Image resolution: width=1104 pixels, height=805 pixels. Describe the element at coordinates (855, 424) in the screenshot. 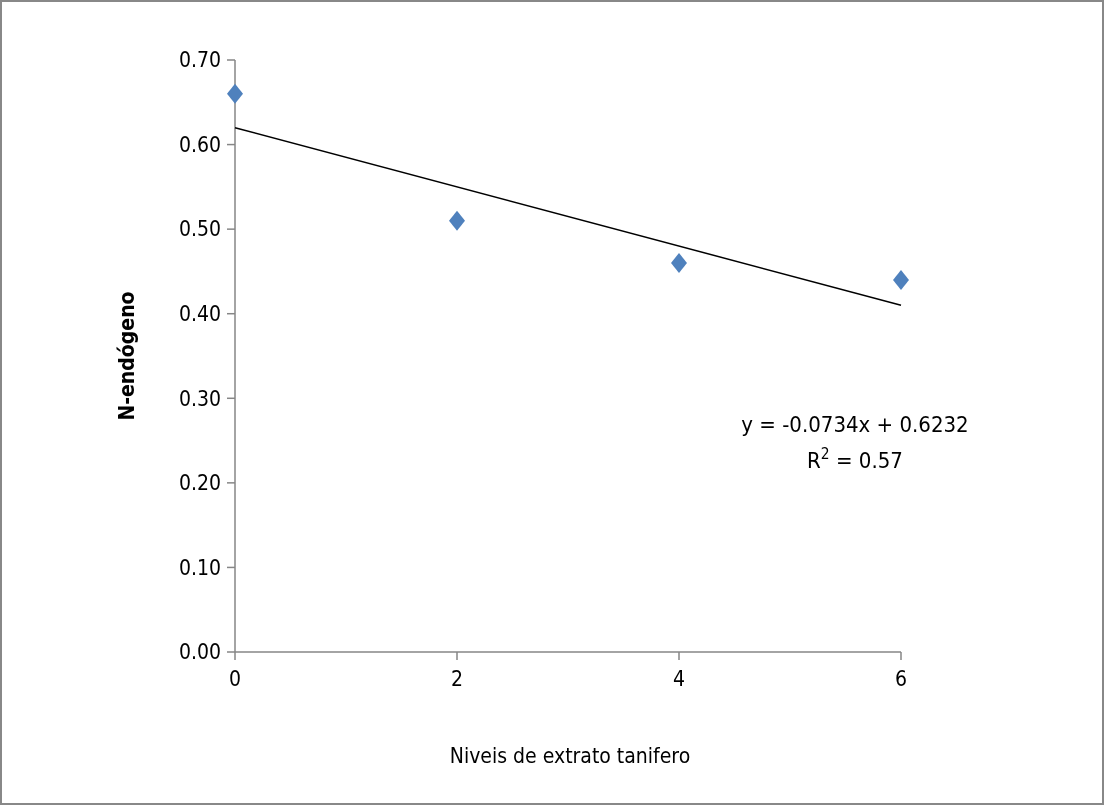

I see `annotation: y = -0.0734x + 0.6232` at that location.